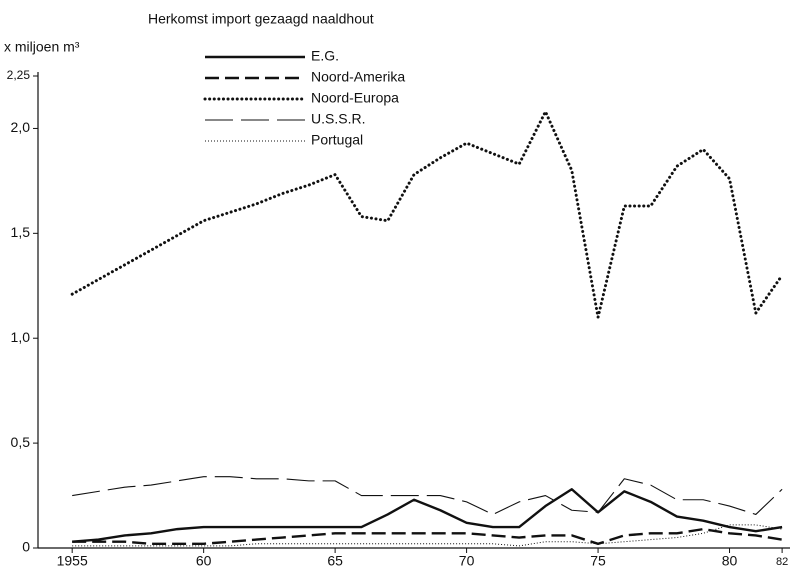 This screenshot has height=571, width=795. Describe the element at coordinates (21, 442) in the screenshot. I see `y-tick-label: 0,5` at that location.